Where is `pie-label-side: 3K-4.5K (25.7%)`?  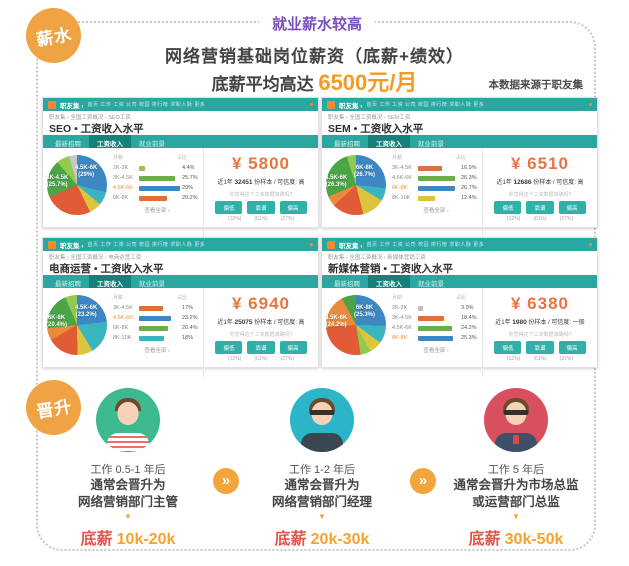 pie-label-side: 3K-4.5K (25.7%) is located at coordinates (57, 181).